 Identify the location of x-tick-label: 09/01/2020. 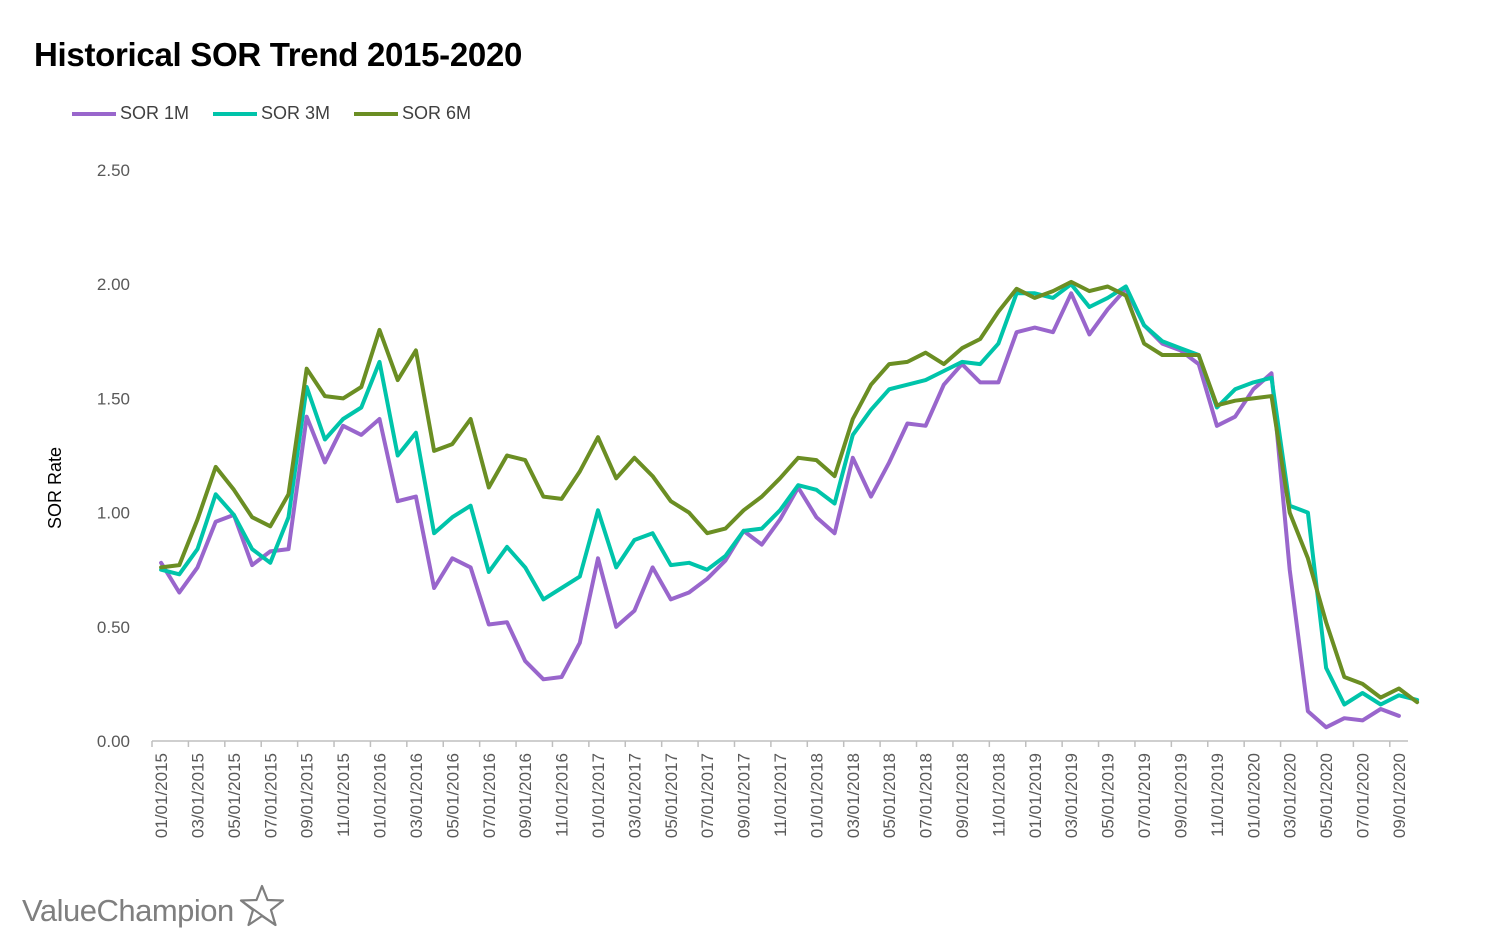
(1399, 795).